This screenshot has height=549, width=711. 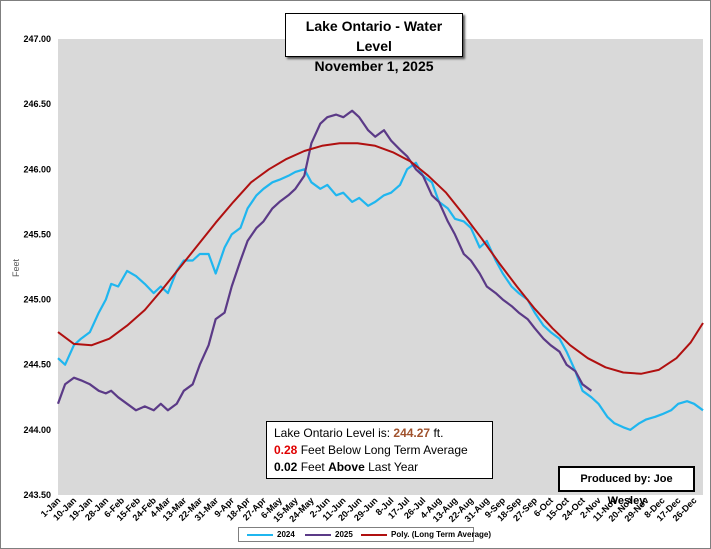 I want to click on y-tick-label: 247.00, so click(x=37, y=39).